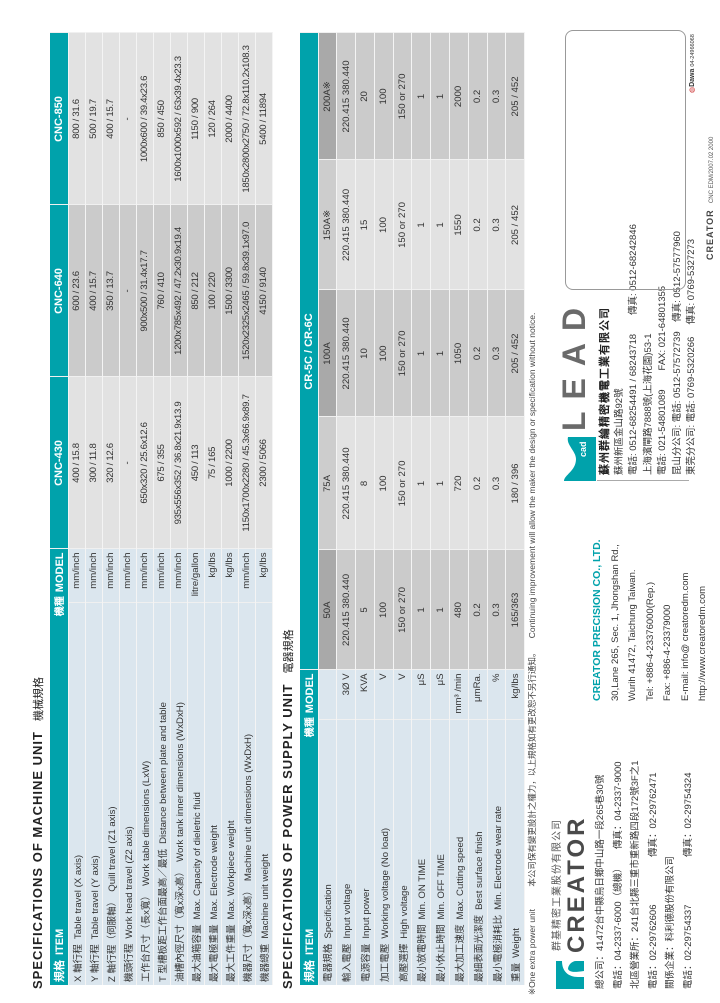 The width and height of the screenshot is (720, 1003). Describe the element at coordinates (402, 96) in the screenshot. I see `cell-value: 150 or 270` at that location.